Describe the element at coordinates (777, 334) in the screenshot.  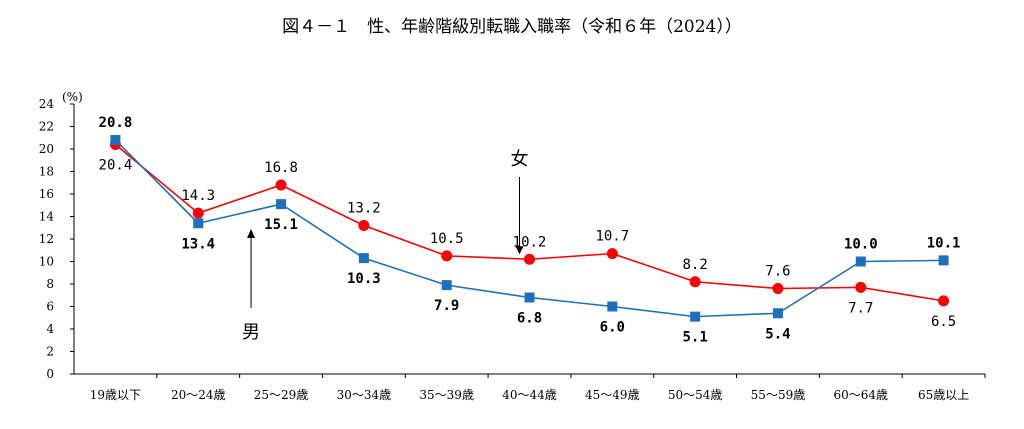
I see `data-label: 5.4` at that location.